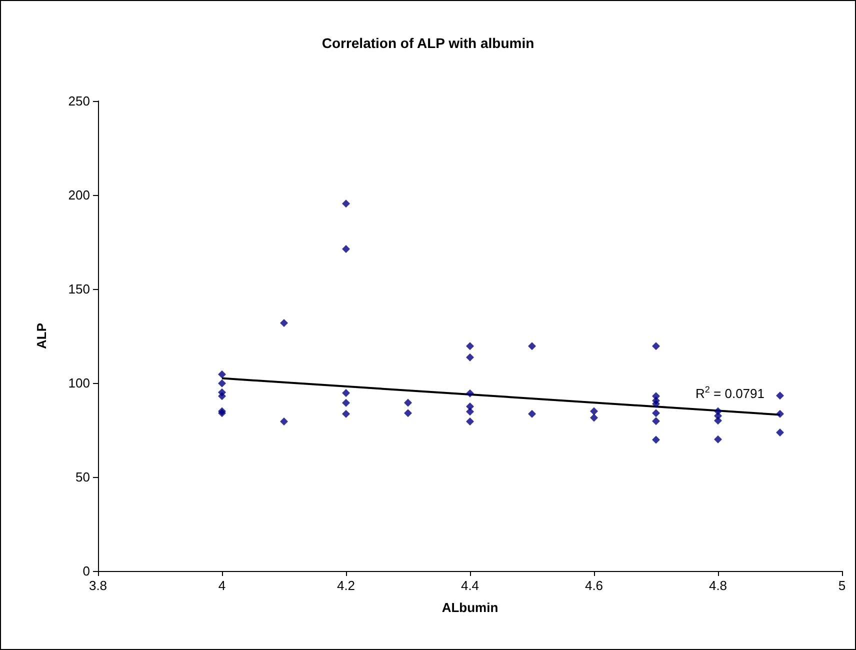 The height and width of the screenshot is (650, 856). Describe the element at coordinates (470, 585) in the screenshot. I see `x-tick-label: 4.4` at that location.